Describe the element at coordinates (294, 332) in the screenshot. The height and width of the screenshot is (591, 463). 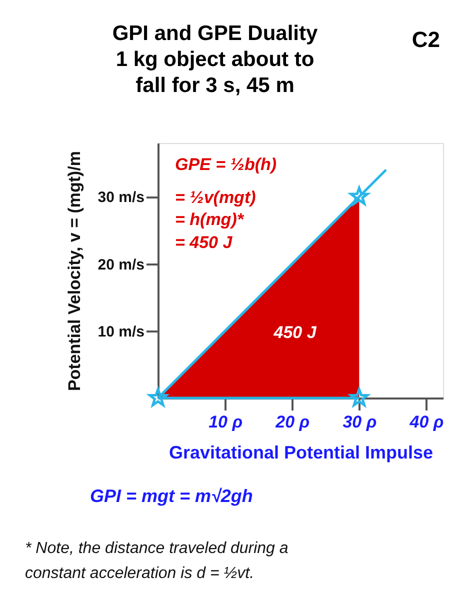
I see `annotation: 450 J` at that location.